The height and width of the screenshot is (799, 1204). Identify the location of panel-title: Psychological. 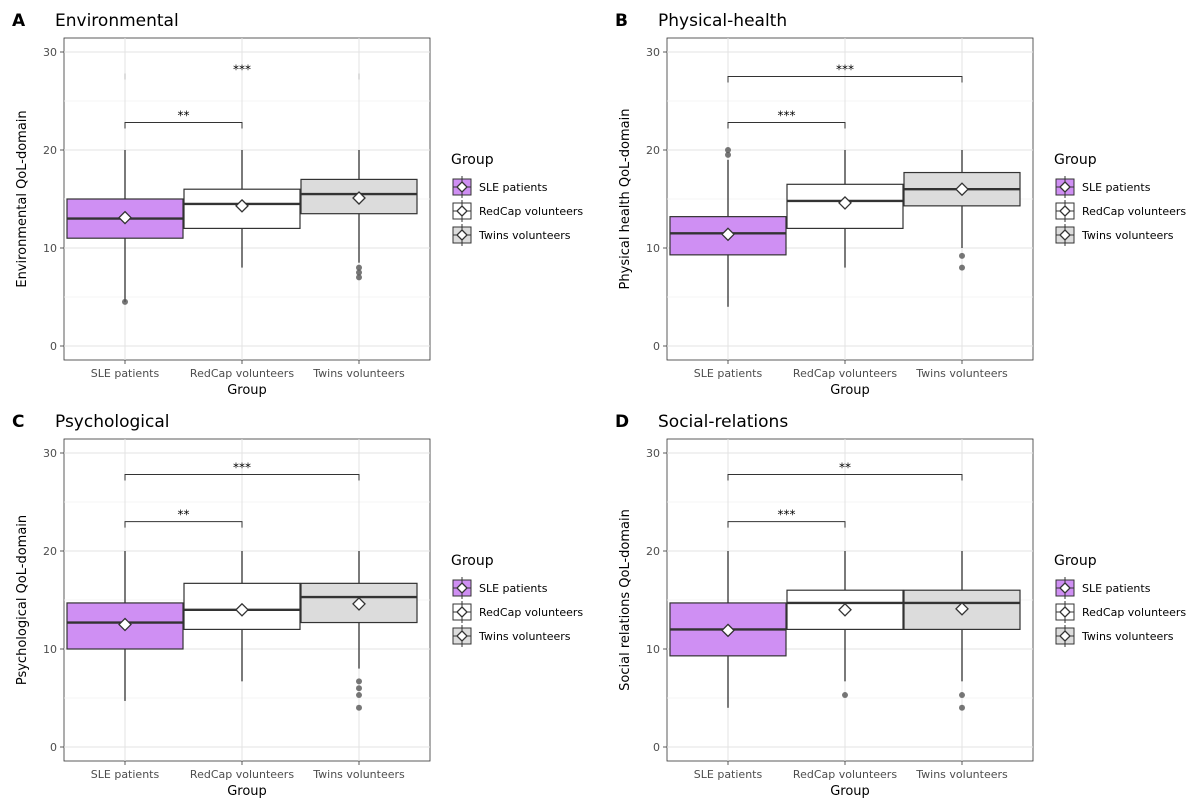
(112, 422).